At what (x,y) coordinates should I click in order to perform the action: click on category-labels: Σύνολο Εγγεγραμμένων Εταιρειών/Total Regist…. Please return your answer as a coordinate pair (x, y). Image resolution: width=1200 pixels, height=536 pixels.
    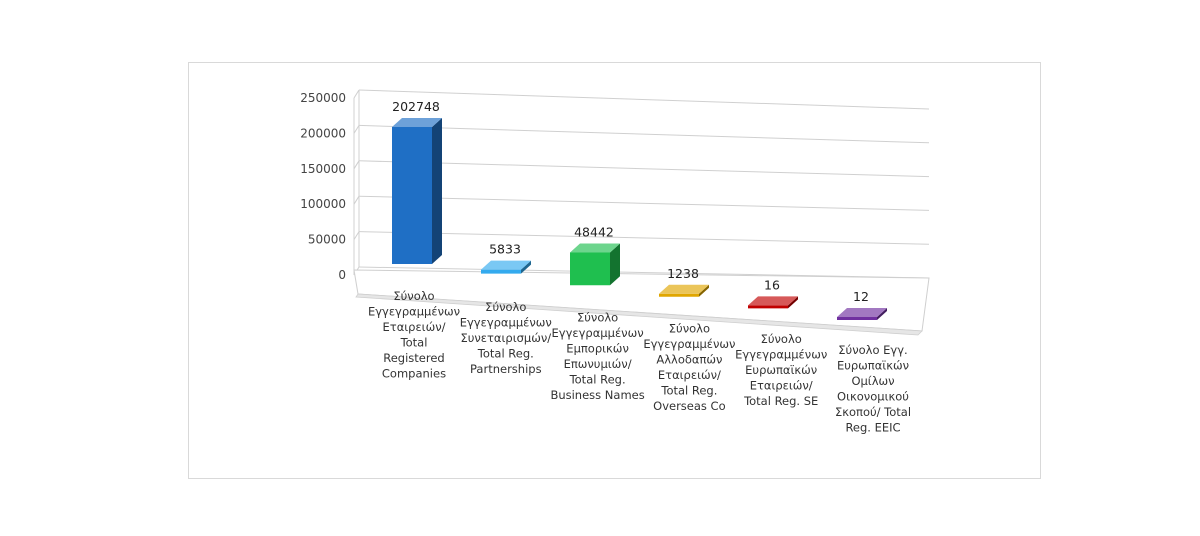
    Looking at the image, I should click on (639, 362).